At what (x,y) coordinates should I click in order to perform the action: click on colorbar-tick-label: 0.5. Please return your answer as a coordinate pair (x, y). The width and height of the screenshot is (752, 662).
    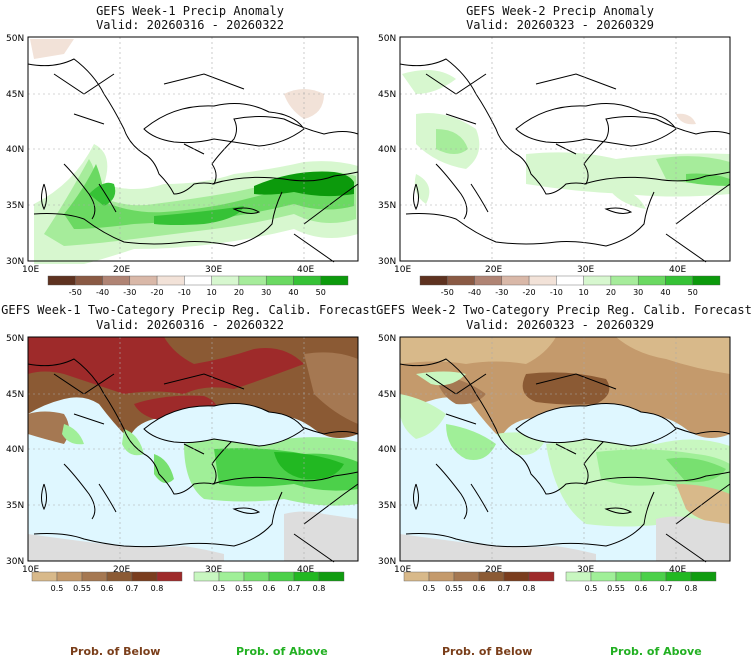
    Looking at the image, I should click on (219, 588).